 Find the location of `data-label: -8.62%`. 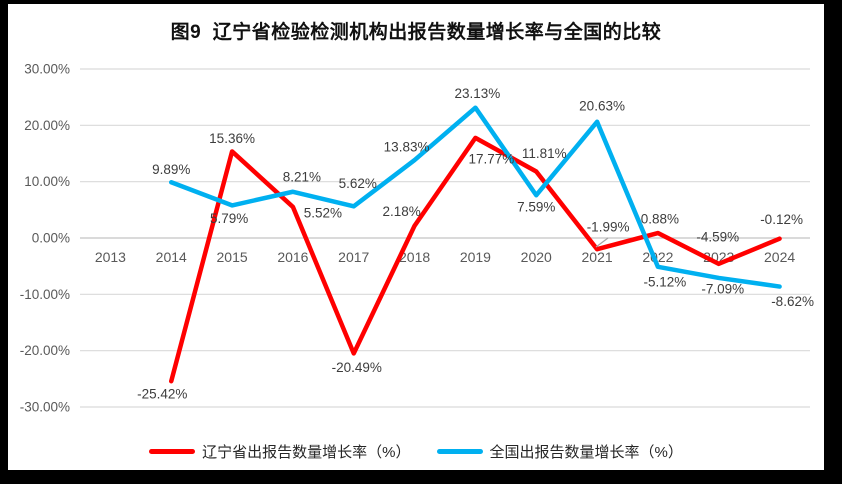

data-label: -8.62% is located at coordinates (792, 301).